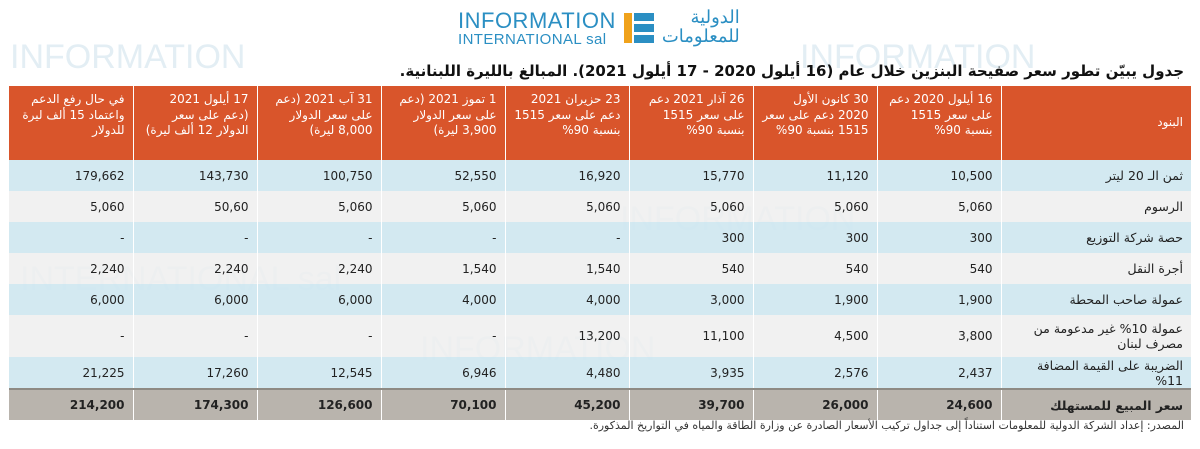 Image resolution: width=1200 pixels, height=449 pixels. Describe the element at coordinates (71, 373) in the screenshot. I see `table-cell: 21,225` at that location.